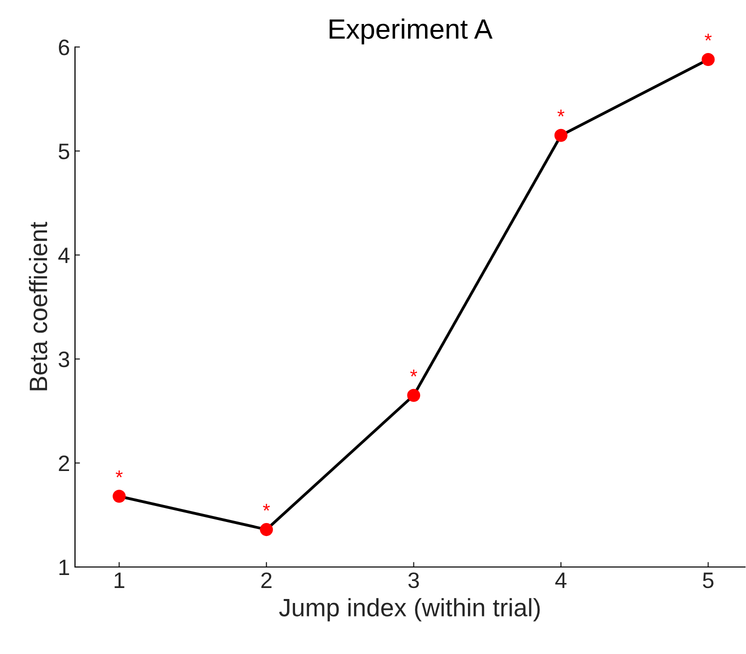  I want to click on y-axis-title: Beta coefficient, so click(38, 306).